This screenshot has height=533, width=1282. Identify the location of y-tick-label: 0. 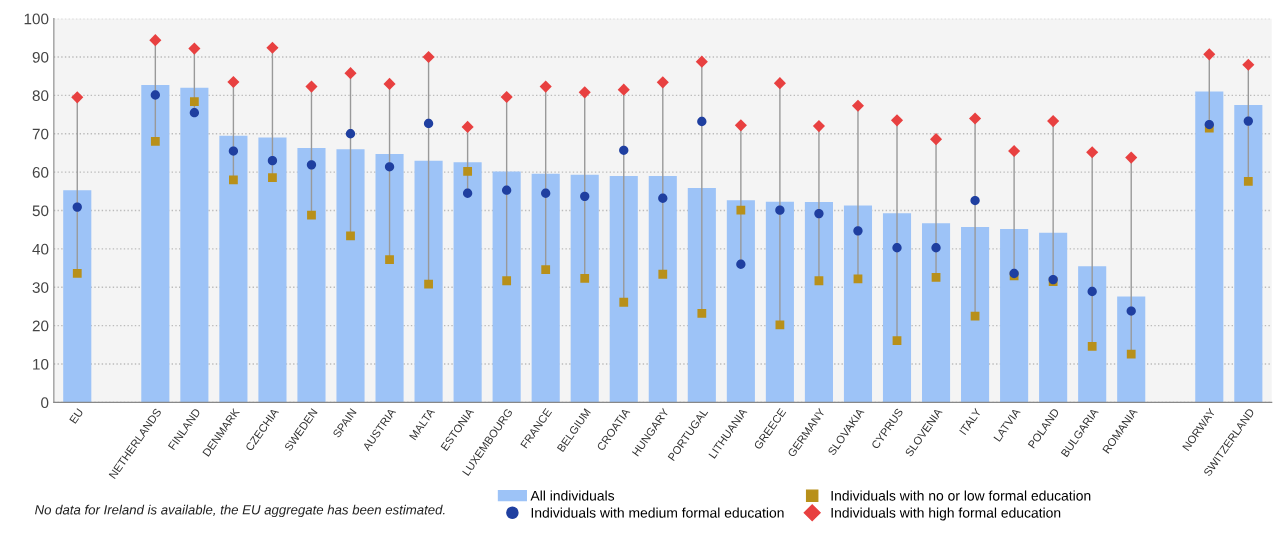
(45, 403).